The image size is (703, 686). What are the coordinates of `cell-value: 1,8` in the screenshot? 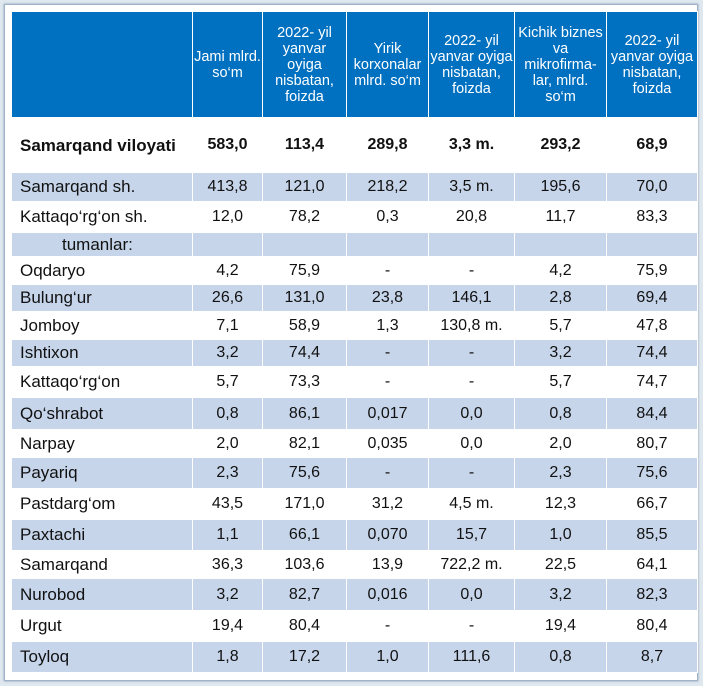 It's located at (227, 657).